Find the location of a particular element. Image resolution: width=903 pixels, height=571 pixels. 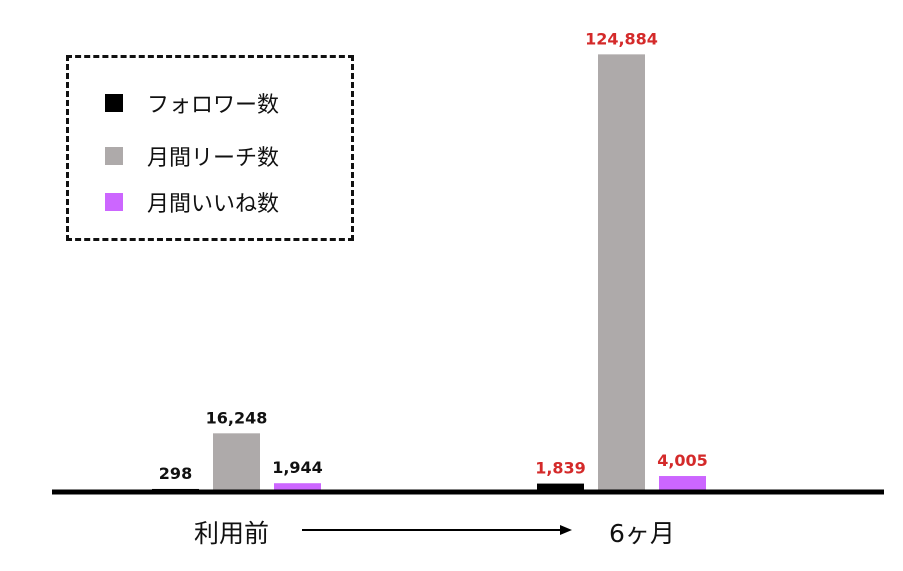

legend-item-monthly-likes: 月間いいね数 is located at coordinates (192, 203).